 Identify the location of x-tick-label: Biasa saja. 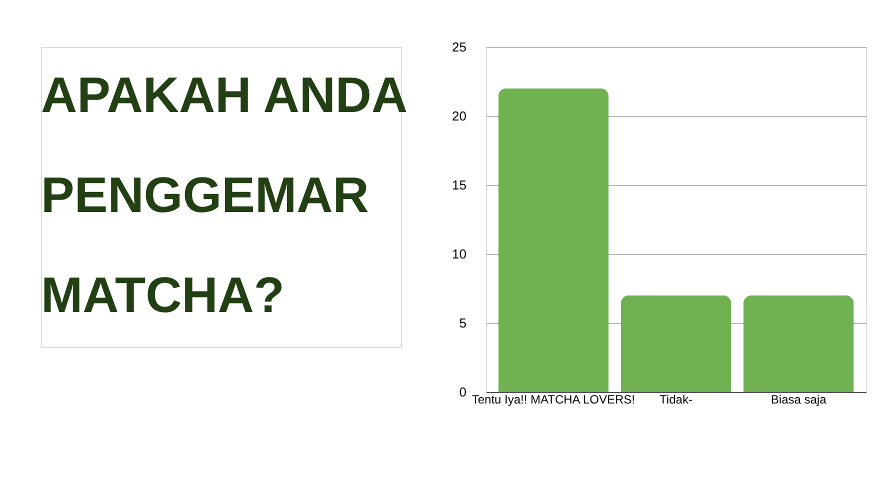
(798, 399).